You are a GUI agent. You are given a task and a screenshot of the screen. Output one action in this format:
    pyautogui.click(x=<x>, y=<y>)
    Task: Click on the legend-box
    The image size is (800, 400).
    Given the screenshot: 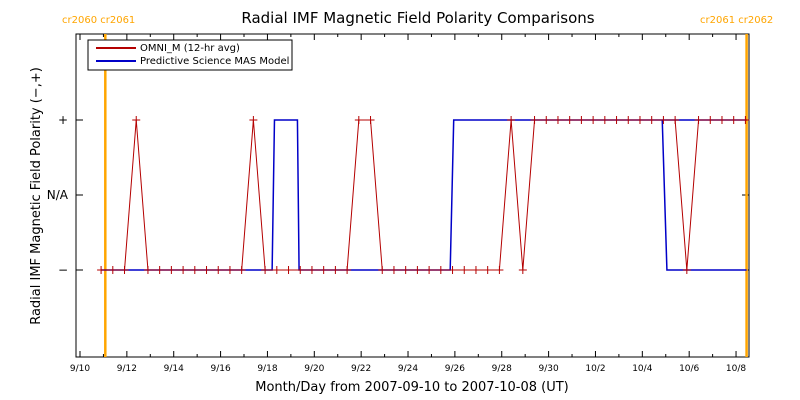 What is the action you would take?
    pyautogui.click(x=190, y=55)
    